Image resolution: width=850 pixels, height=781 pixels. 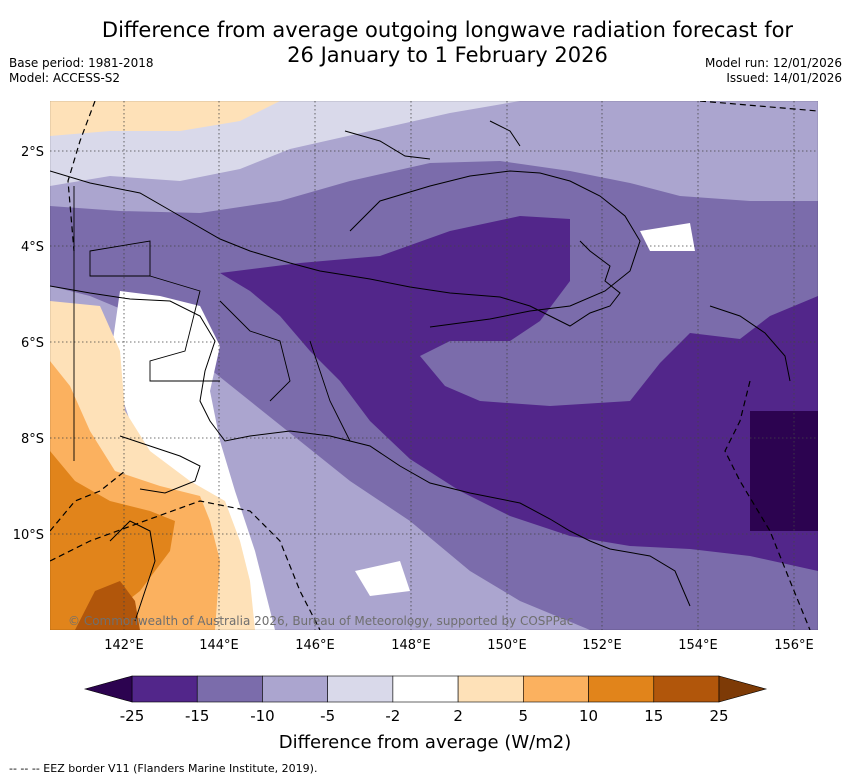 What do you see at coordinates (698, 645) in the screenshot?
I see `lon-label: 154°E` at bounding box center [698, 645].